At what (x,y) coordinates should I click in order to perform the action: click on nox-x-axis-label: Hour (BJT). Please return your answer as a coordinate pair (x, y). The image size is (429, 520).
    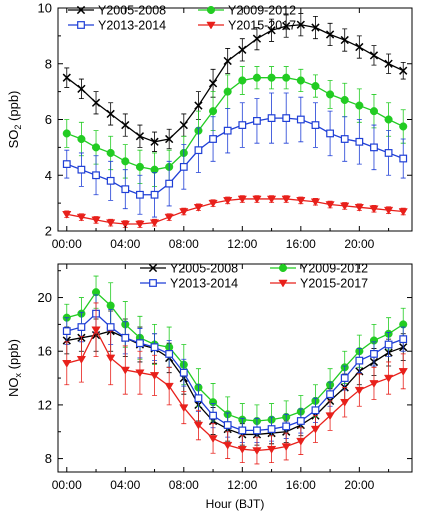
    Looking at the image, I should click on (235, 504).